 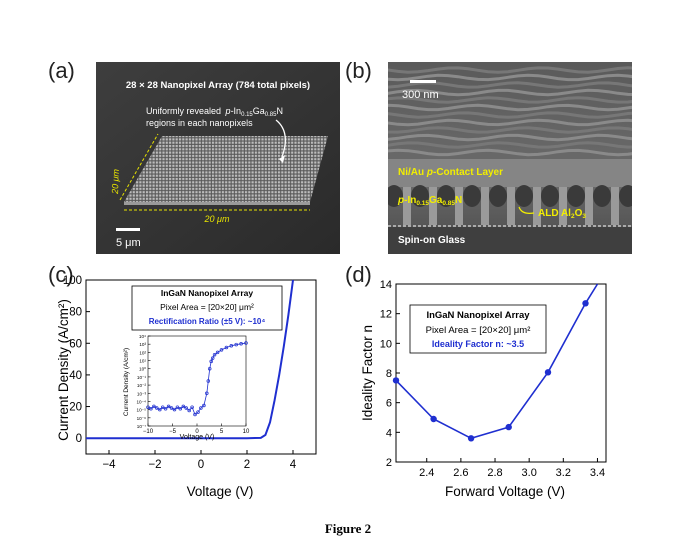 I want to click on panel-d-ytick-label-6: 14, so click(x=386, y=285).